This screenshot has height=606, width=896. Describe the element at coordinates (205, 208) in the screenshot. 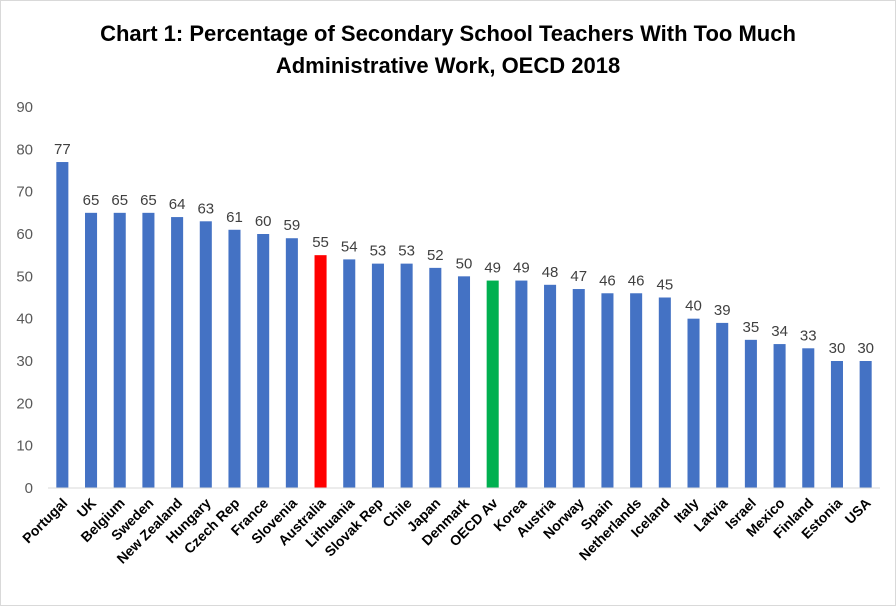

I see `data-label: 63` at that location.